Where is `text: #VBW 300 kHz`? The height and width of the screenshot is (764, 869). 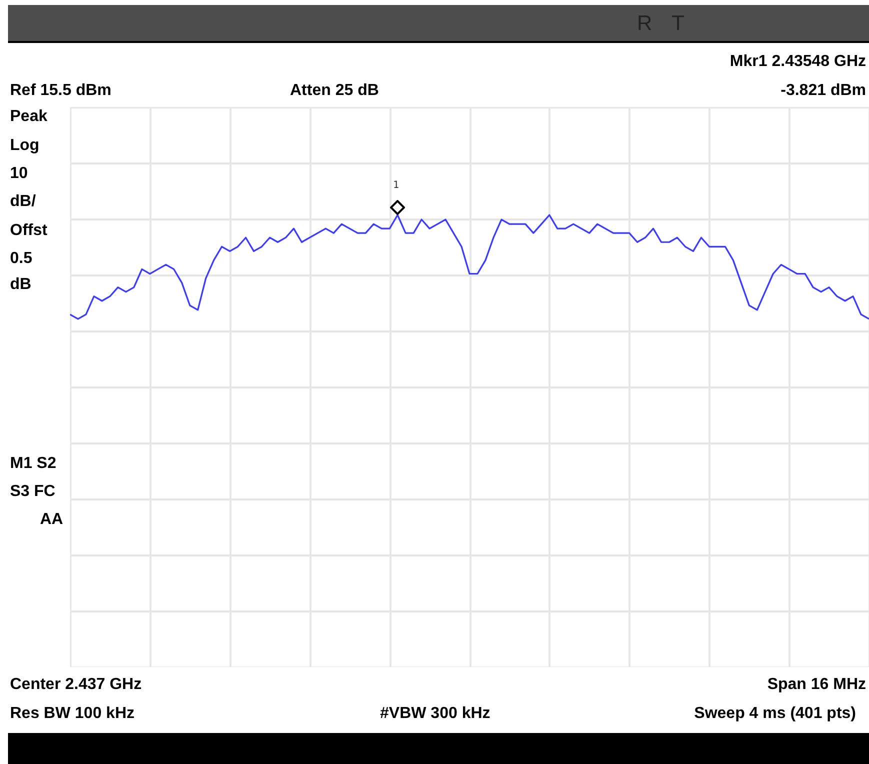 text: #VBW 300 kHz is located at coordinates (435, 714).